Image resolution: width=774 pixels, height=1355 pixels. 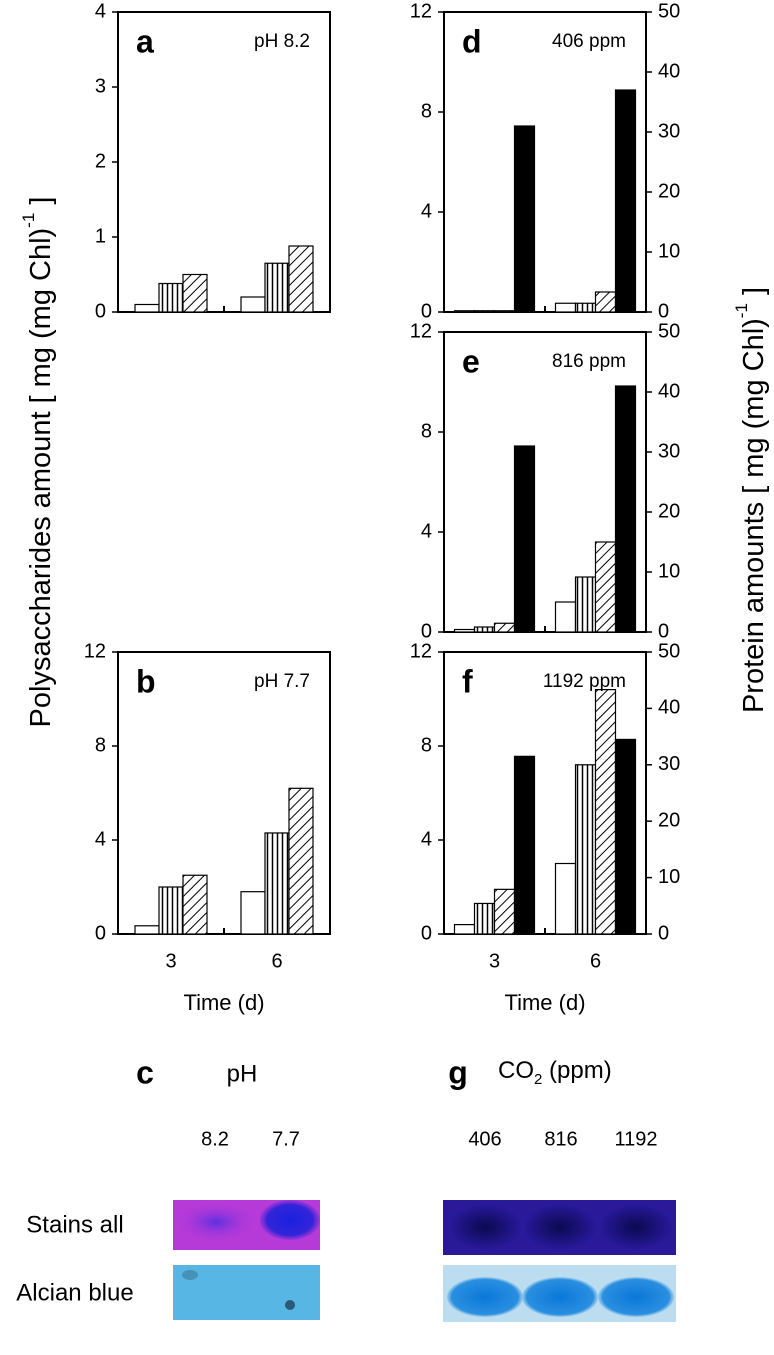 What do you see at coordinates (242, 1073) in the screenshot?
I see `gel-title: pH` at bounding box center [242, 1073].